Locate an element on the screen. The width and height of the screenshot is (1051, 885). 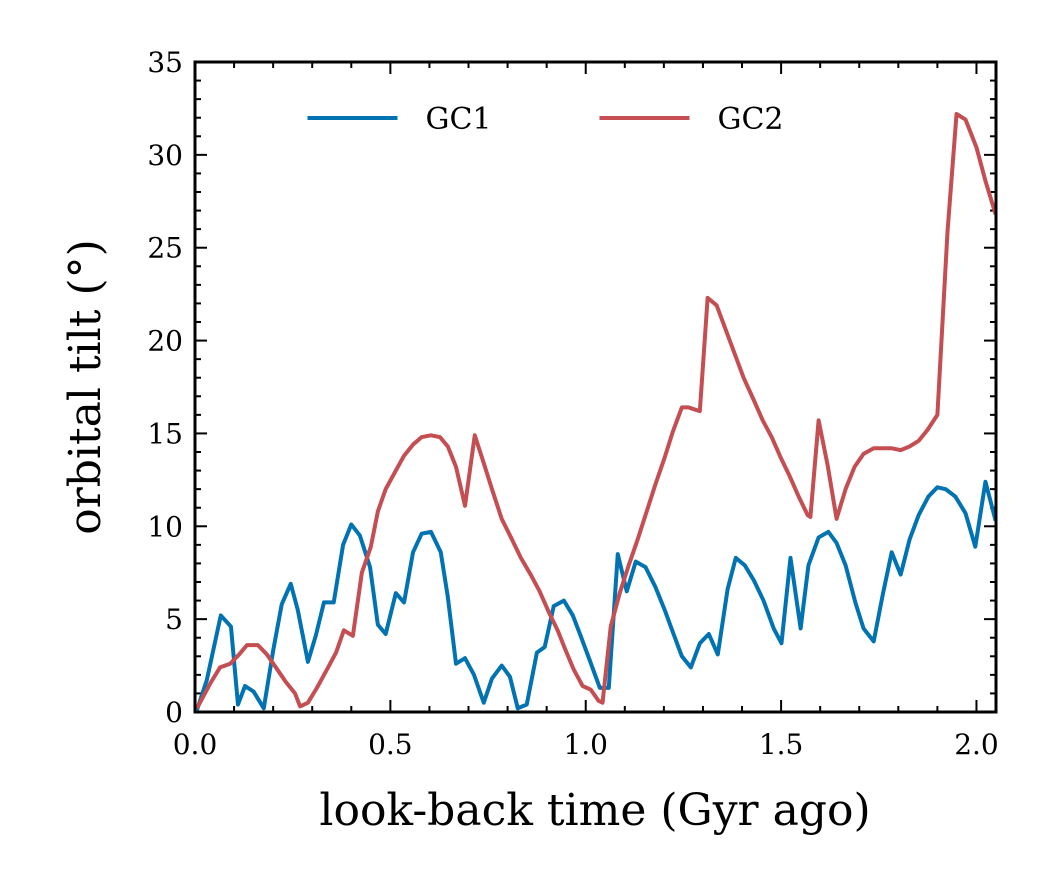
y-tick-label: 5 is located at coordinates (174, 619).